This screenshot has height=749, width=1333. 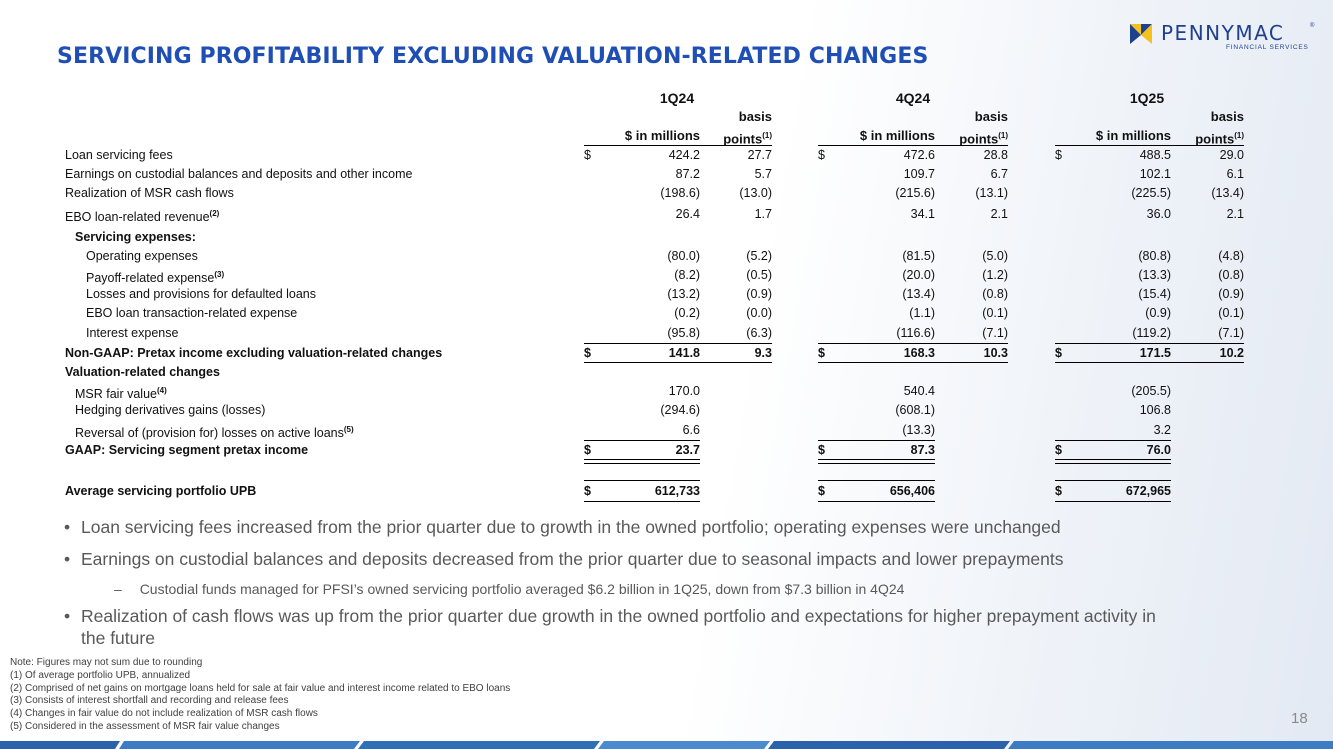 What do you see at coordinates (913, 145) in the screenshot?
I see `header-underline` at bounding box center [913, 145].